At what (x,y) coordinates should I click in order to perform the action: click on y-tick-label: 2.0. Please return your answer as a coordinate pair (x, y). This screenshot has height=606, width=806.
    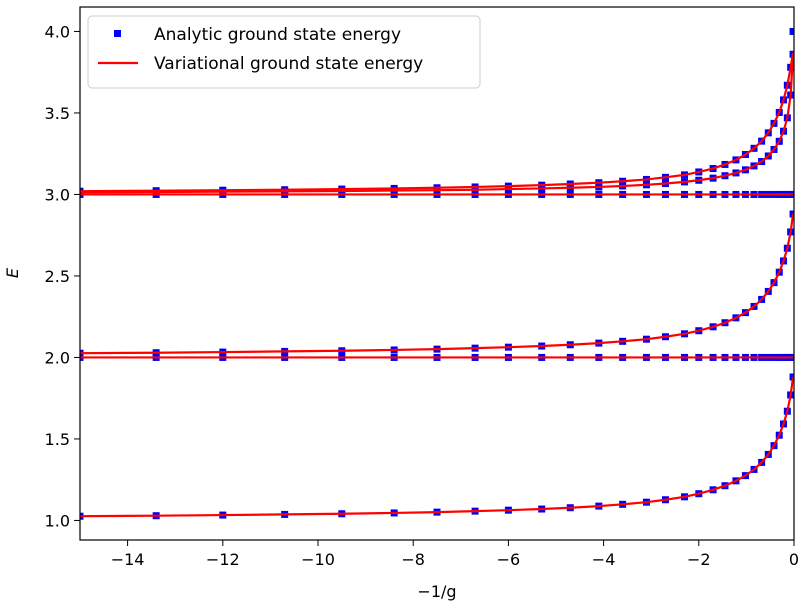
    Looking at the image, I should click on (57, 357).